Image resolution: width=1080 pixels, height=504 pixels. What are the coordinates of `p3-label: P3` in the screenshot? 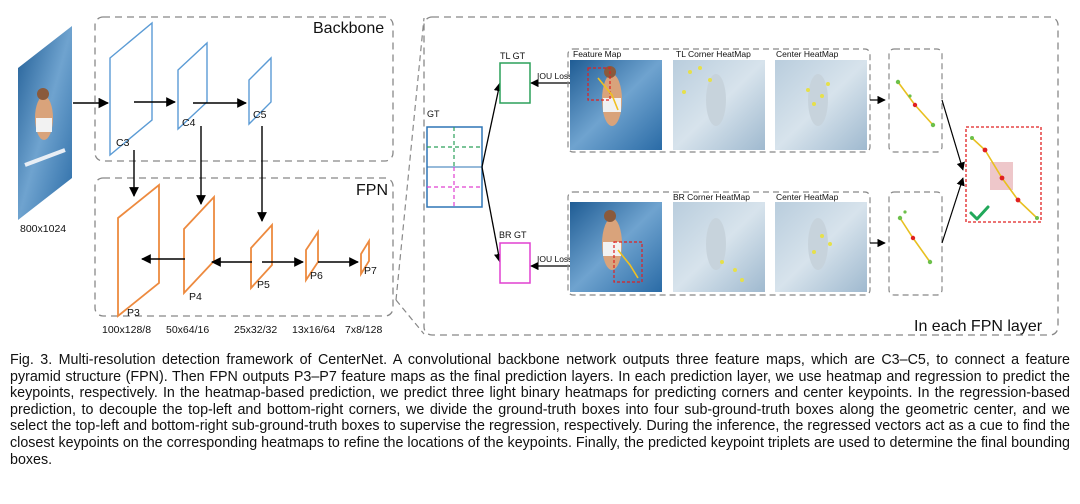 It's located at (133, 313).